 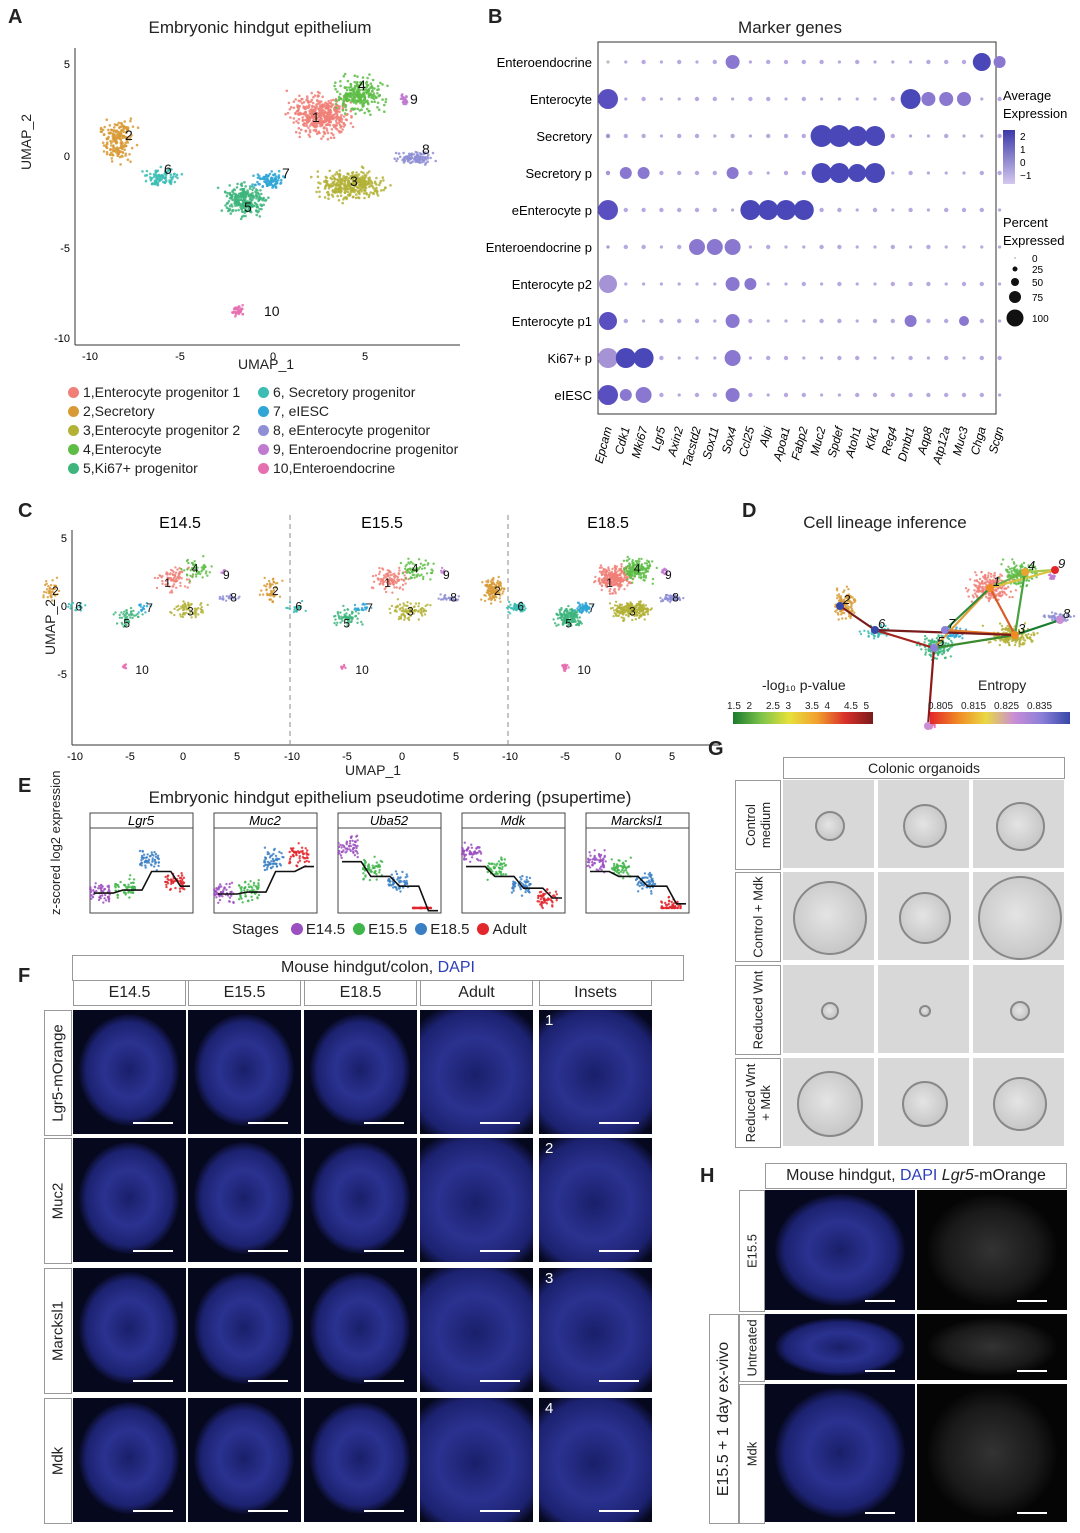 What do you see at coordinates (456, 967) in the screenshot?
I see `panel-f-dapi: DAPI` at bounding box center [456, 967].